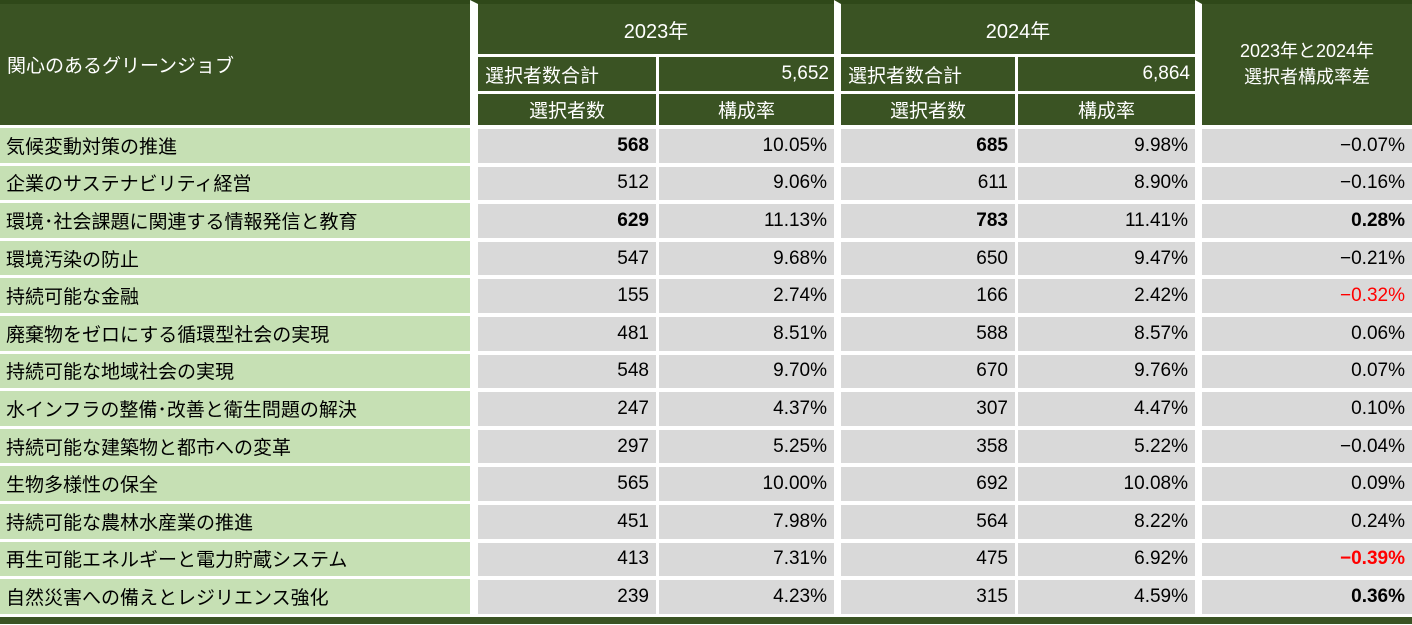 The image size is (1412, 625). Describe the element at coordinates (1303, 447) in the screenshot. I see `diff-cell: −0.04%` at that location.